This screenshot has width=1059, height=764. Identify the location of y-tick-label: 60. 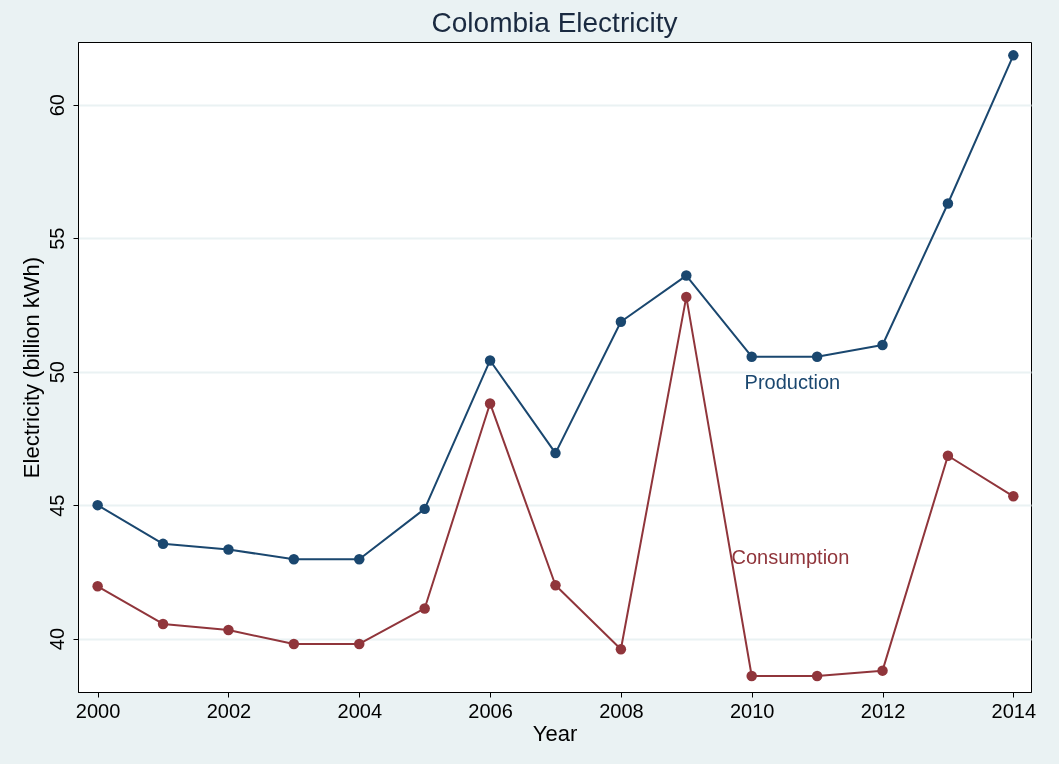
(56, 105).